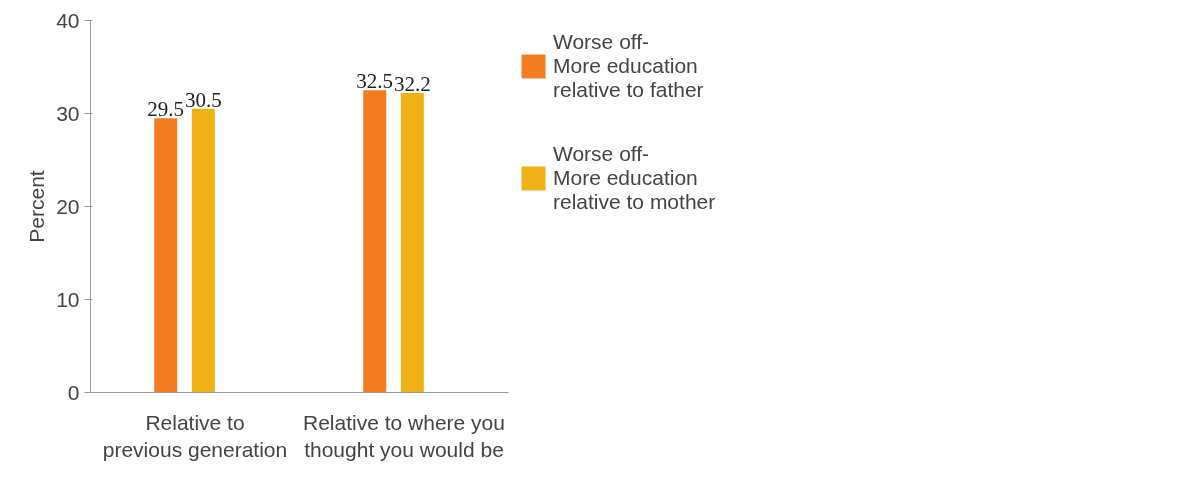 The image size is (1202, 479). I want to click on legend-label: Worse off- More education relative to father, so click(628, 66).